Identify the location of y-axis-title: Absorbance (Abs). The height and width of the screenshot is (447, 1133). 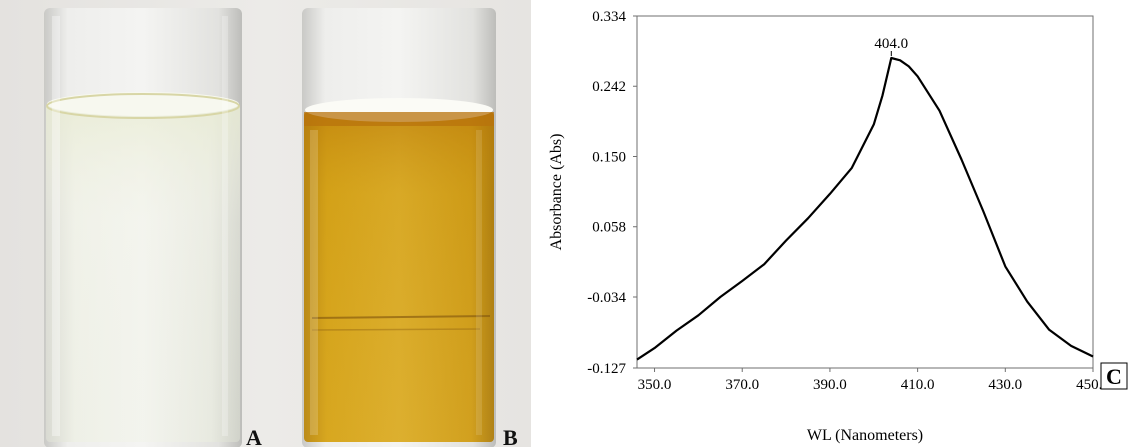
(556, 192).